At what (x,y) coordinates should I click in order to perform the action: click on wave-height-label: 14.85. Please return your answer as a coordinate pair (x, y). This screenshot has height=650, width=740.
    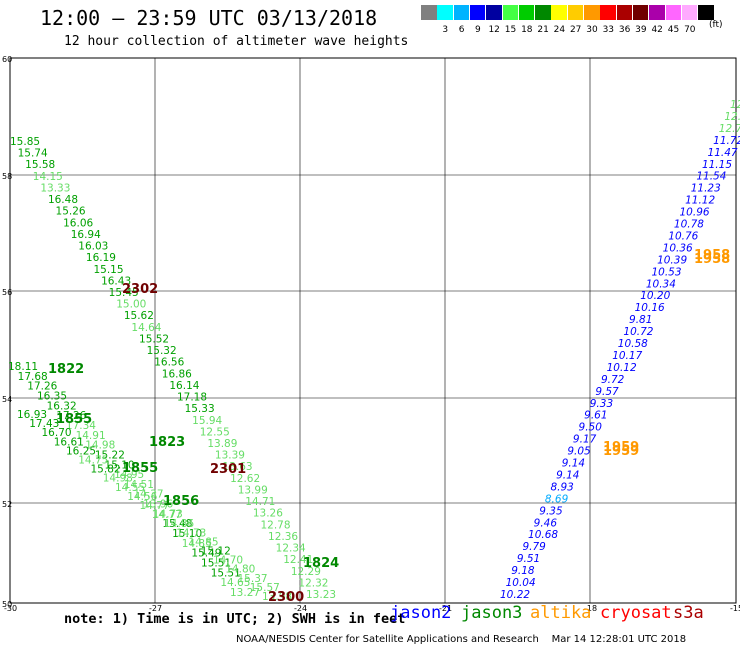
    Looking at the image, I should click on (204, 542).